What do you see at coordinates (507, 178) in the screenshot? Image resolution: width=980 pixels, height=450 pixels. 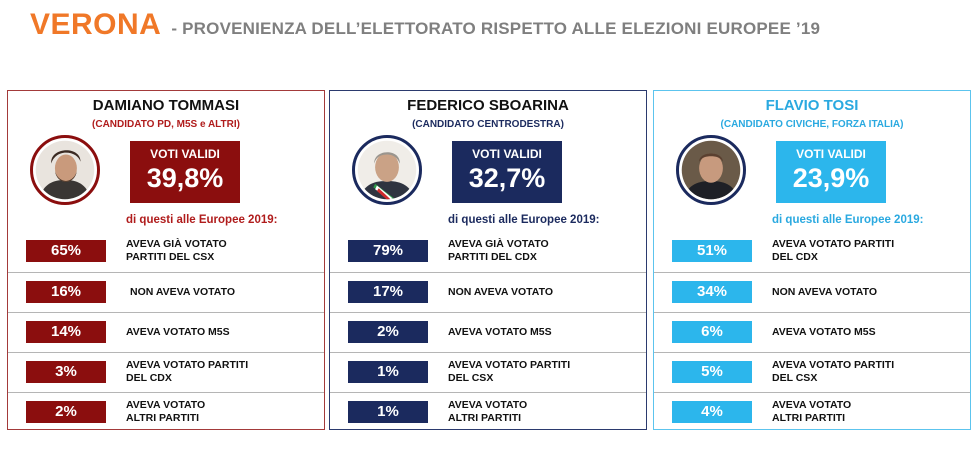 I see `valid-votes-value: 32,7%` at bounding box center [507, 178].